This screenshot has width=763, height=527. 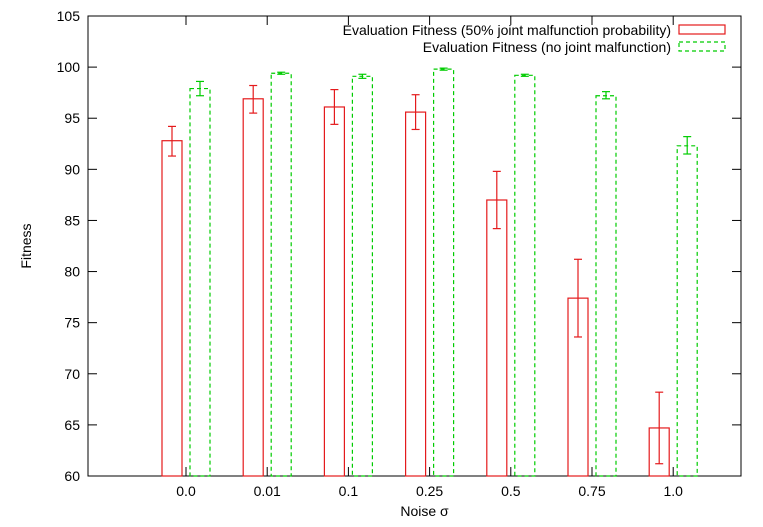 What do you see at coordinates (424, 511) in the screenshot?
I see `x-axis-label: Noise σ` at bounding box center [424, 511].